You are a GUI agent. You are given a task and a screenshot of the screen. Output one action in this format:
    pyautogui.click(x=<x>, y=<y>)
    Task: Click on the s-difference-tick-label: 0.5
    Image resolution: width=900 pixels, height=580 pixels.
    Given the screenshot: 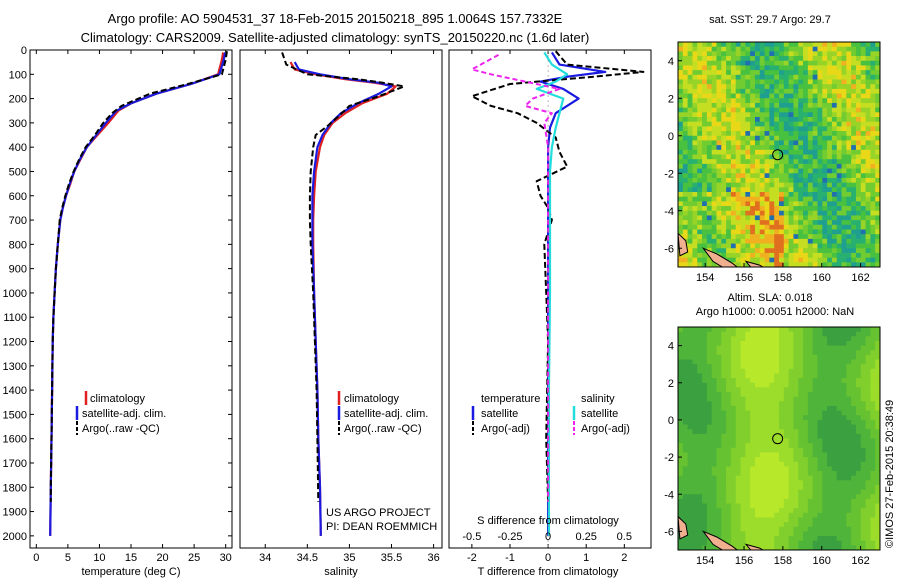 What is the action you would take?
    pyautogui.click(x=624, y=537)
    